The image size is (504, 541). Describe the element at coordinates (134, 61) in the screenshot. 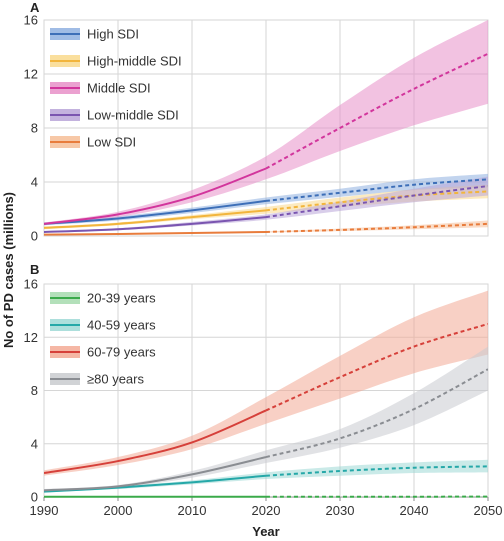

I see `legend-label: High-middle SDI` at that location.